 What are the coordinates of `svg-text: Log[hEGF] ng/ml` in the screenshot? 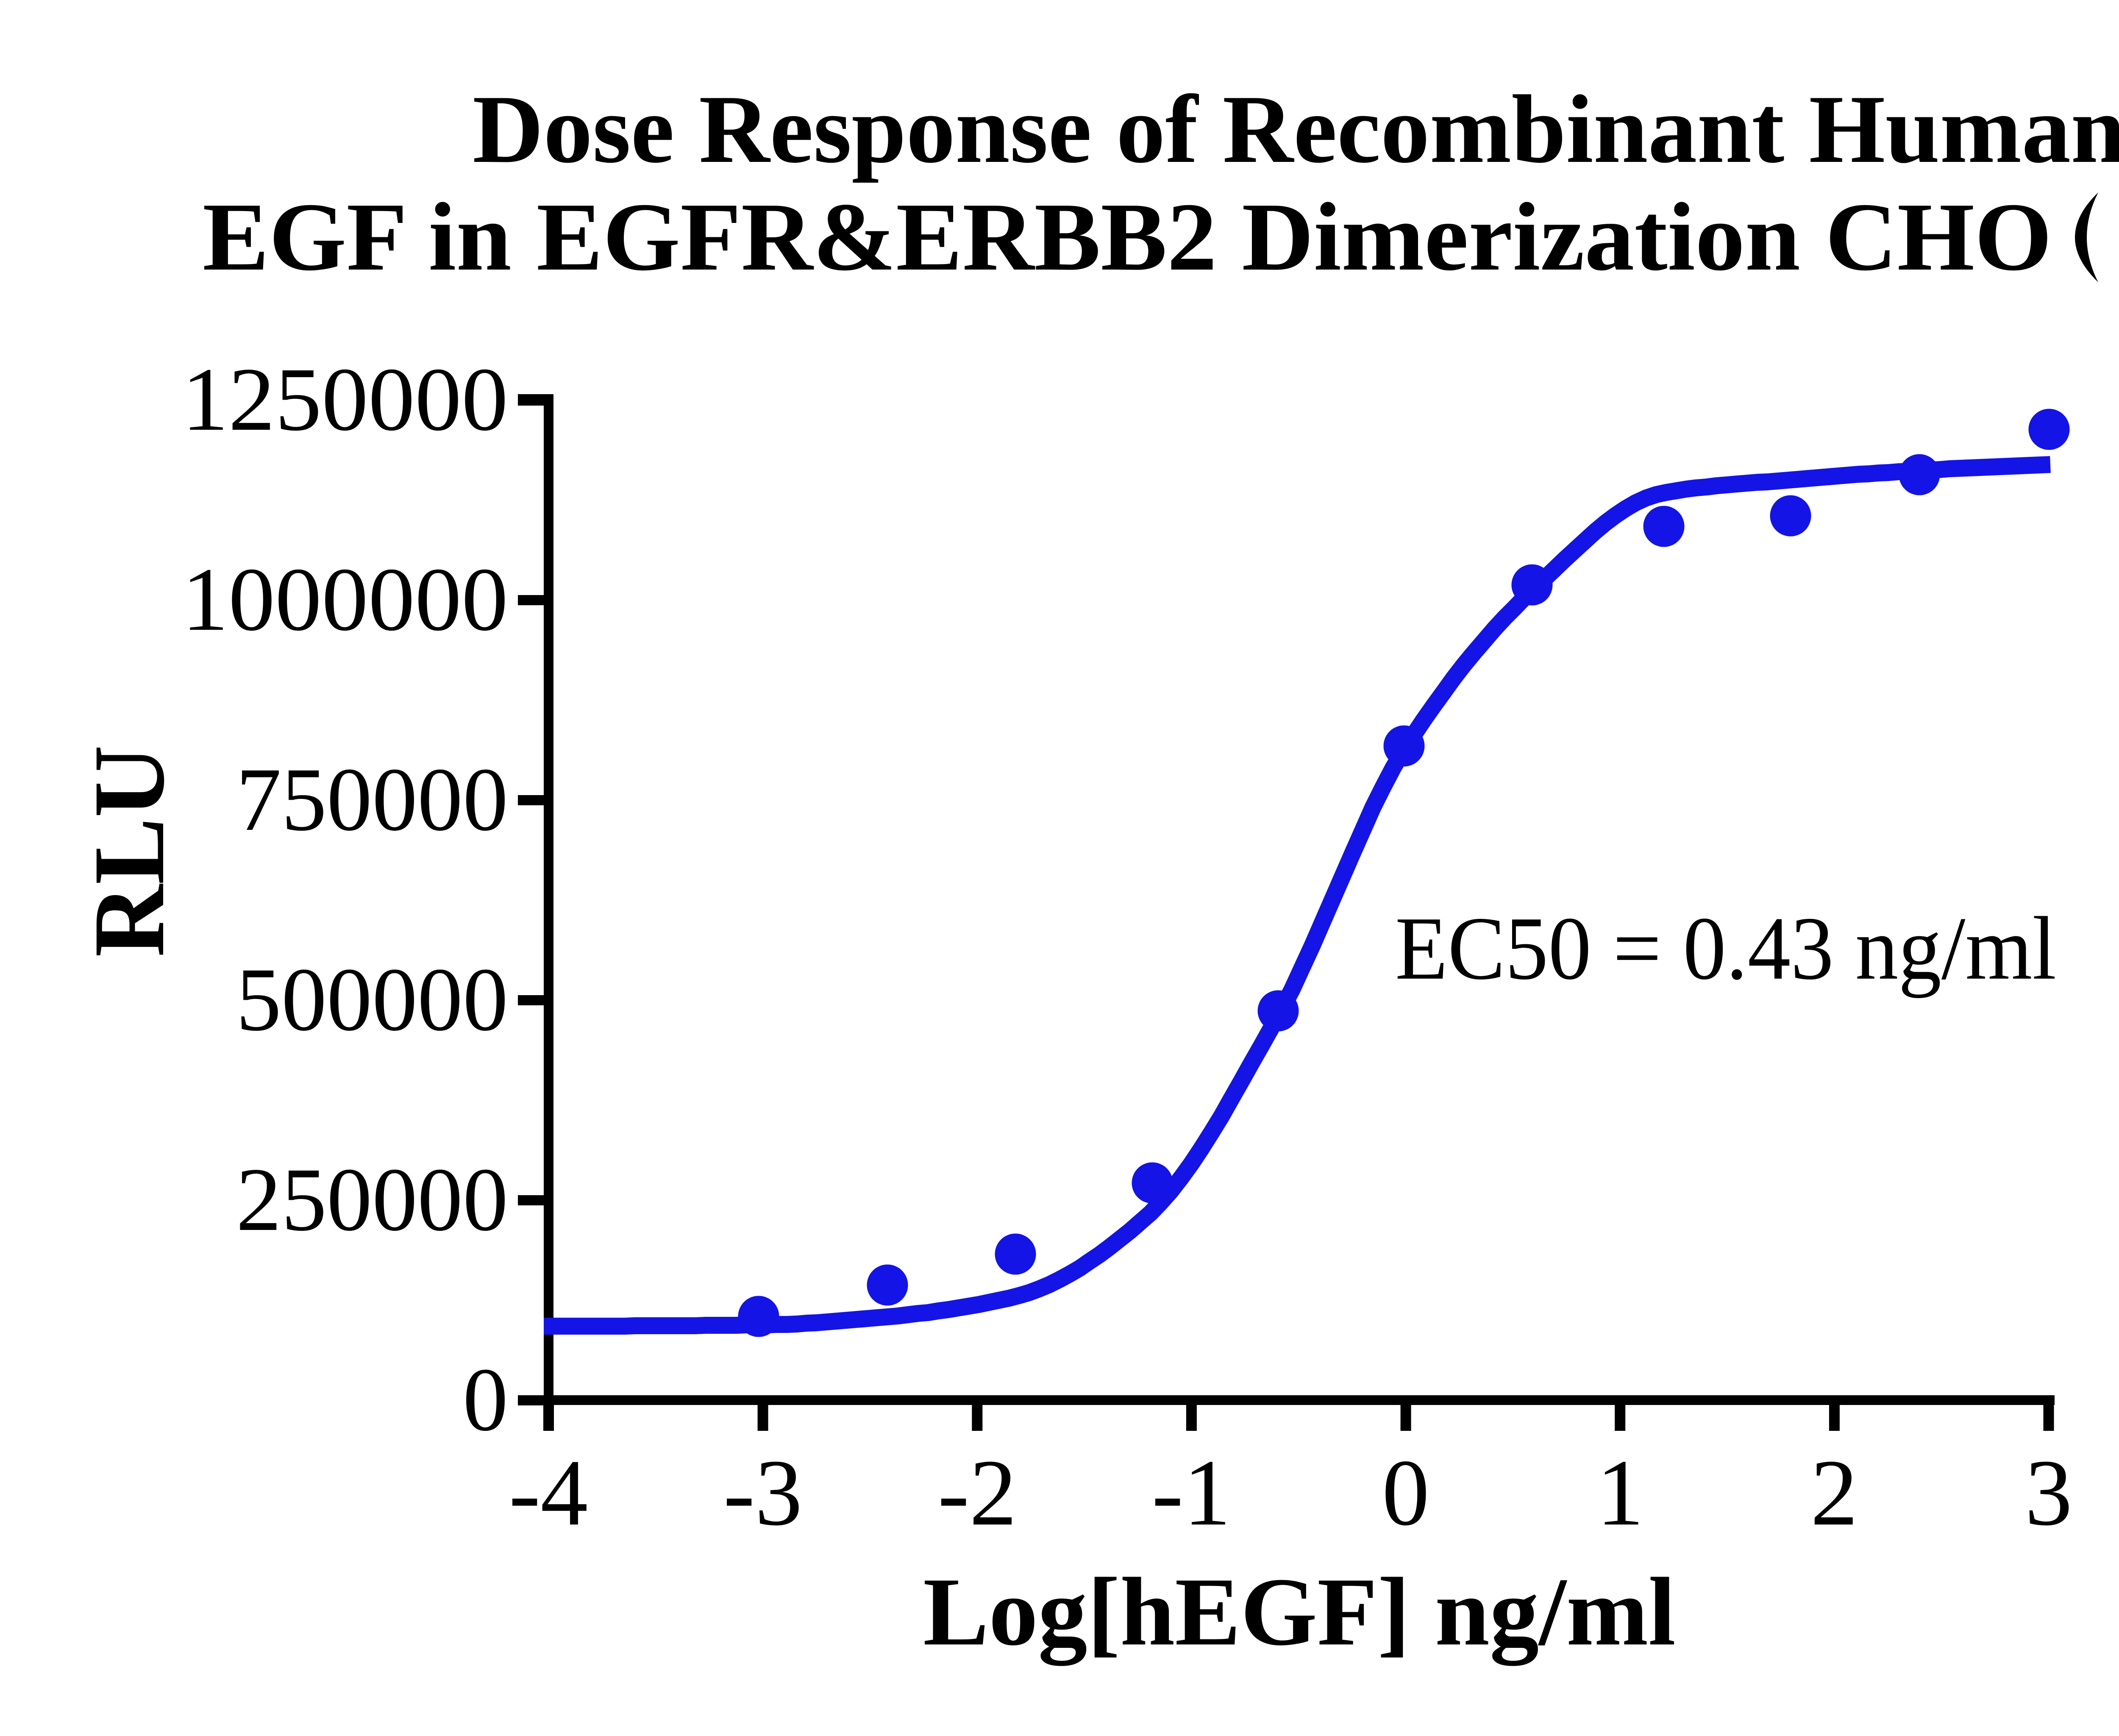 It's located at (1299, 1612).